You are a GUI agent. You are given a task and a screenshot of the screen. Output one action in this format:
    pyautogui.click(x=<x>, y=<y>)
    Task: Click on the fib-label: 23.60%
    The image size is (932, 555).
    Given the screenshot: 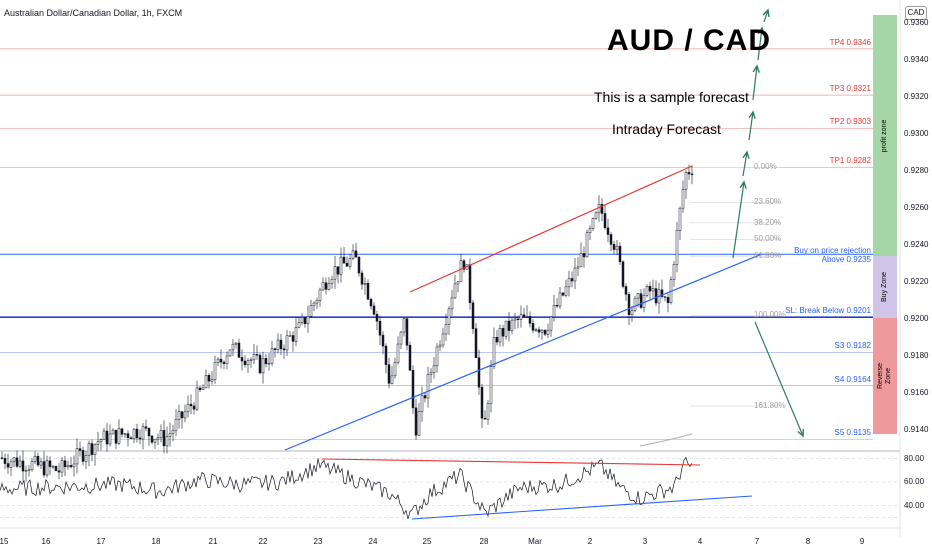 What is the action you would take?
    pyautogui.click(x=768, y=202)
    